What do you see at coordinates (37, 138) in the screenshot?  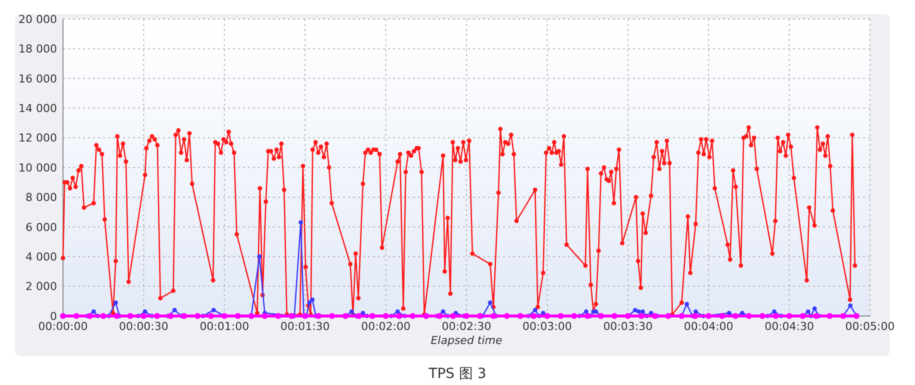 I see `y-tick-label: 12 000` at bounding box center [37, 138].